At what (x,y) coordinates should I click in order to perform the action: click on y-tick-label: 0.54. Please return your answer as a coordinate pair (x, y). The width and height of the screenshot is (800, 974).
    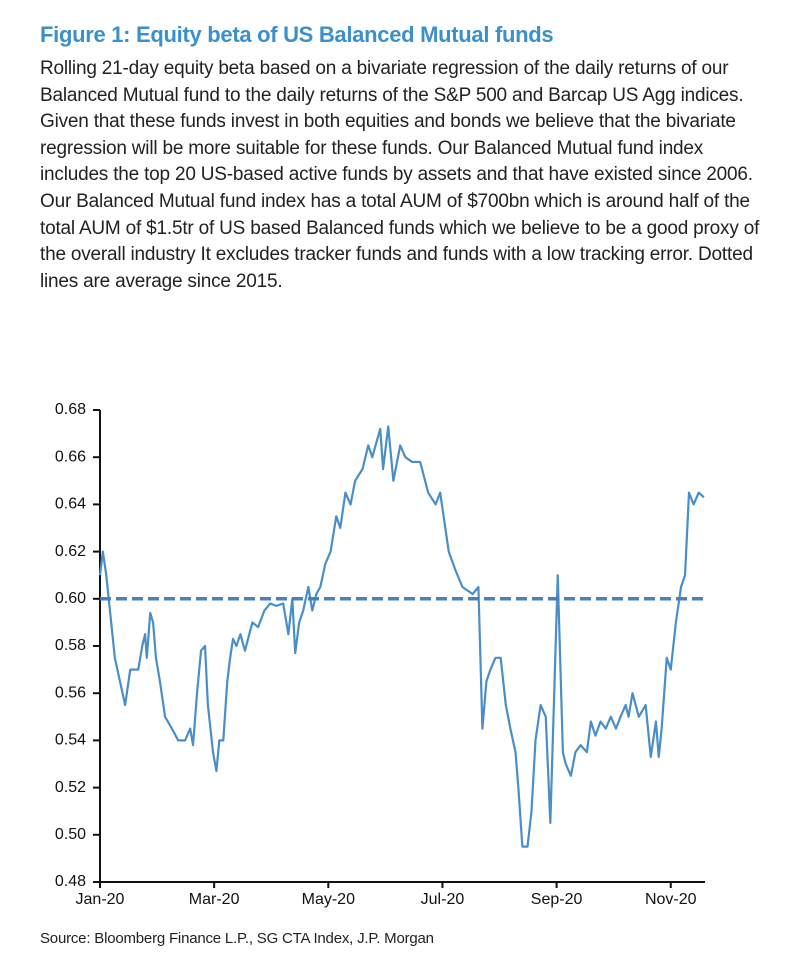
    Looking at the image, I should click on (70, 740).